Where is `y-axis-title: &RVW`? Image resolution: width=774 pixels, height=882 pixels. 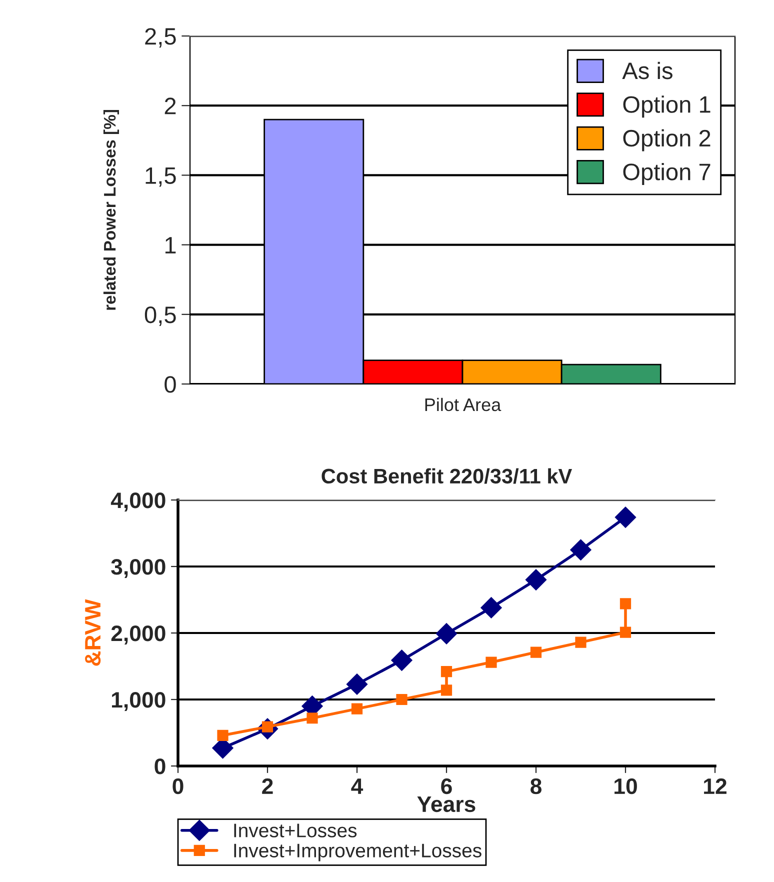 y-axis-title: &RVW is located at coordinates (93, 632).